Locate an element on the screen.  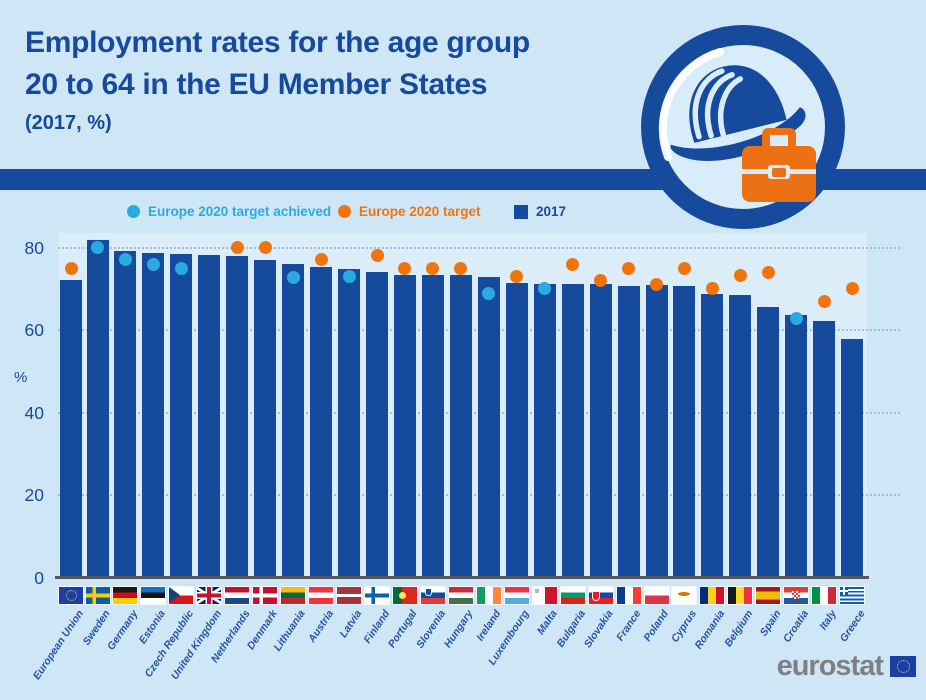
bar-ee is located at coordinates (153, 415).